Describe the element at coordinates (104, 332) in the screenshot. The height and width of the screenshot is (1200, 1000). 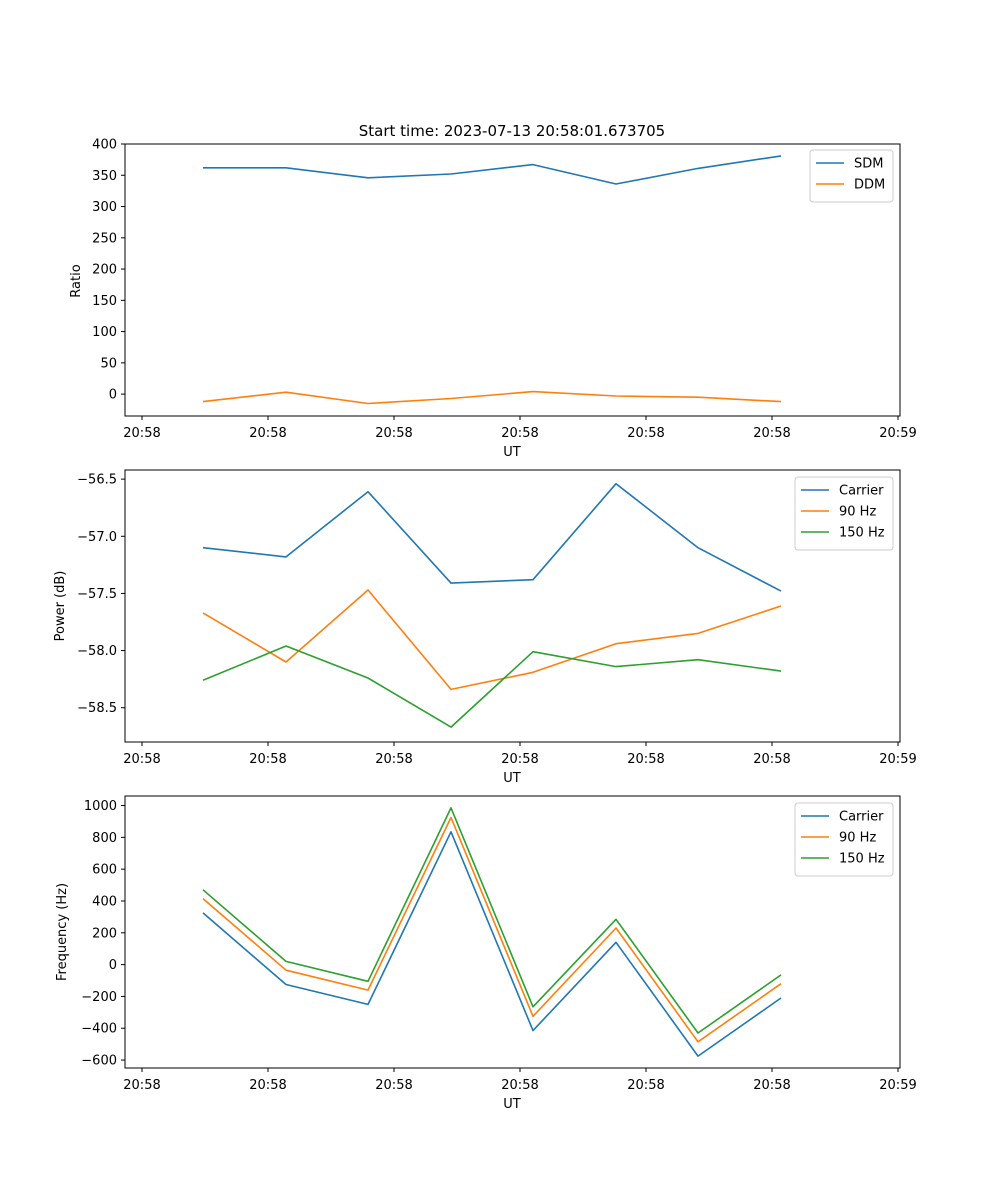
I see `y-tick-label: 100` at that location.